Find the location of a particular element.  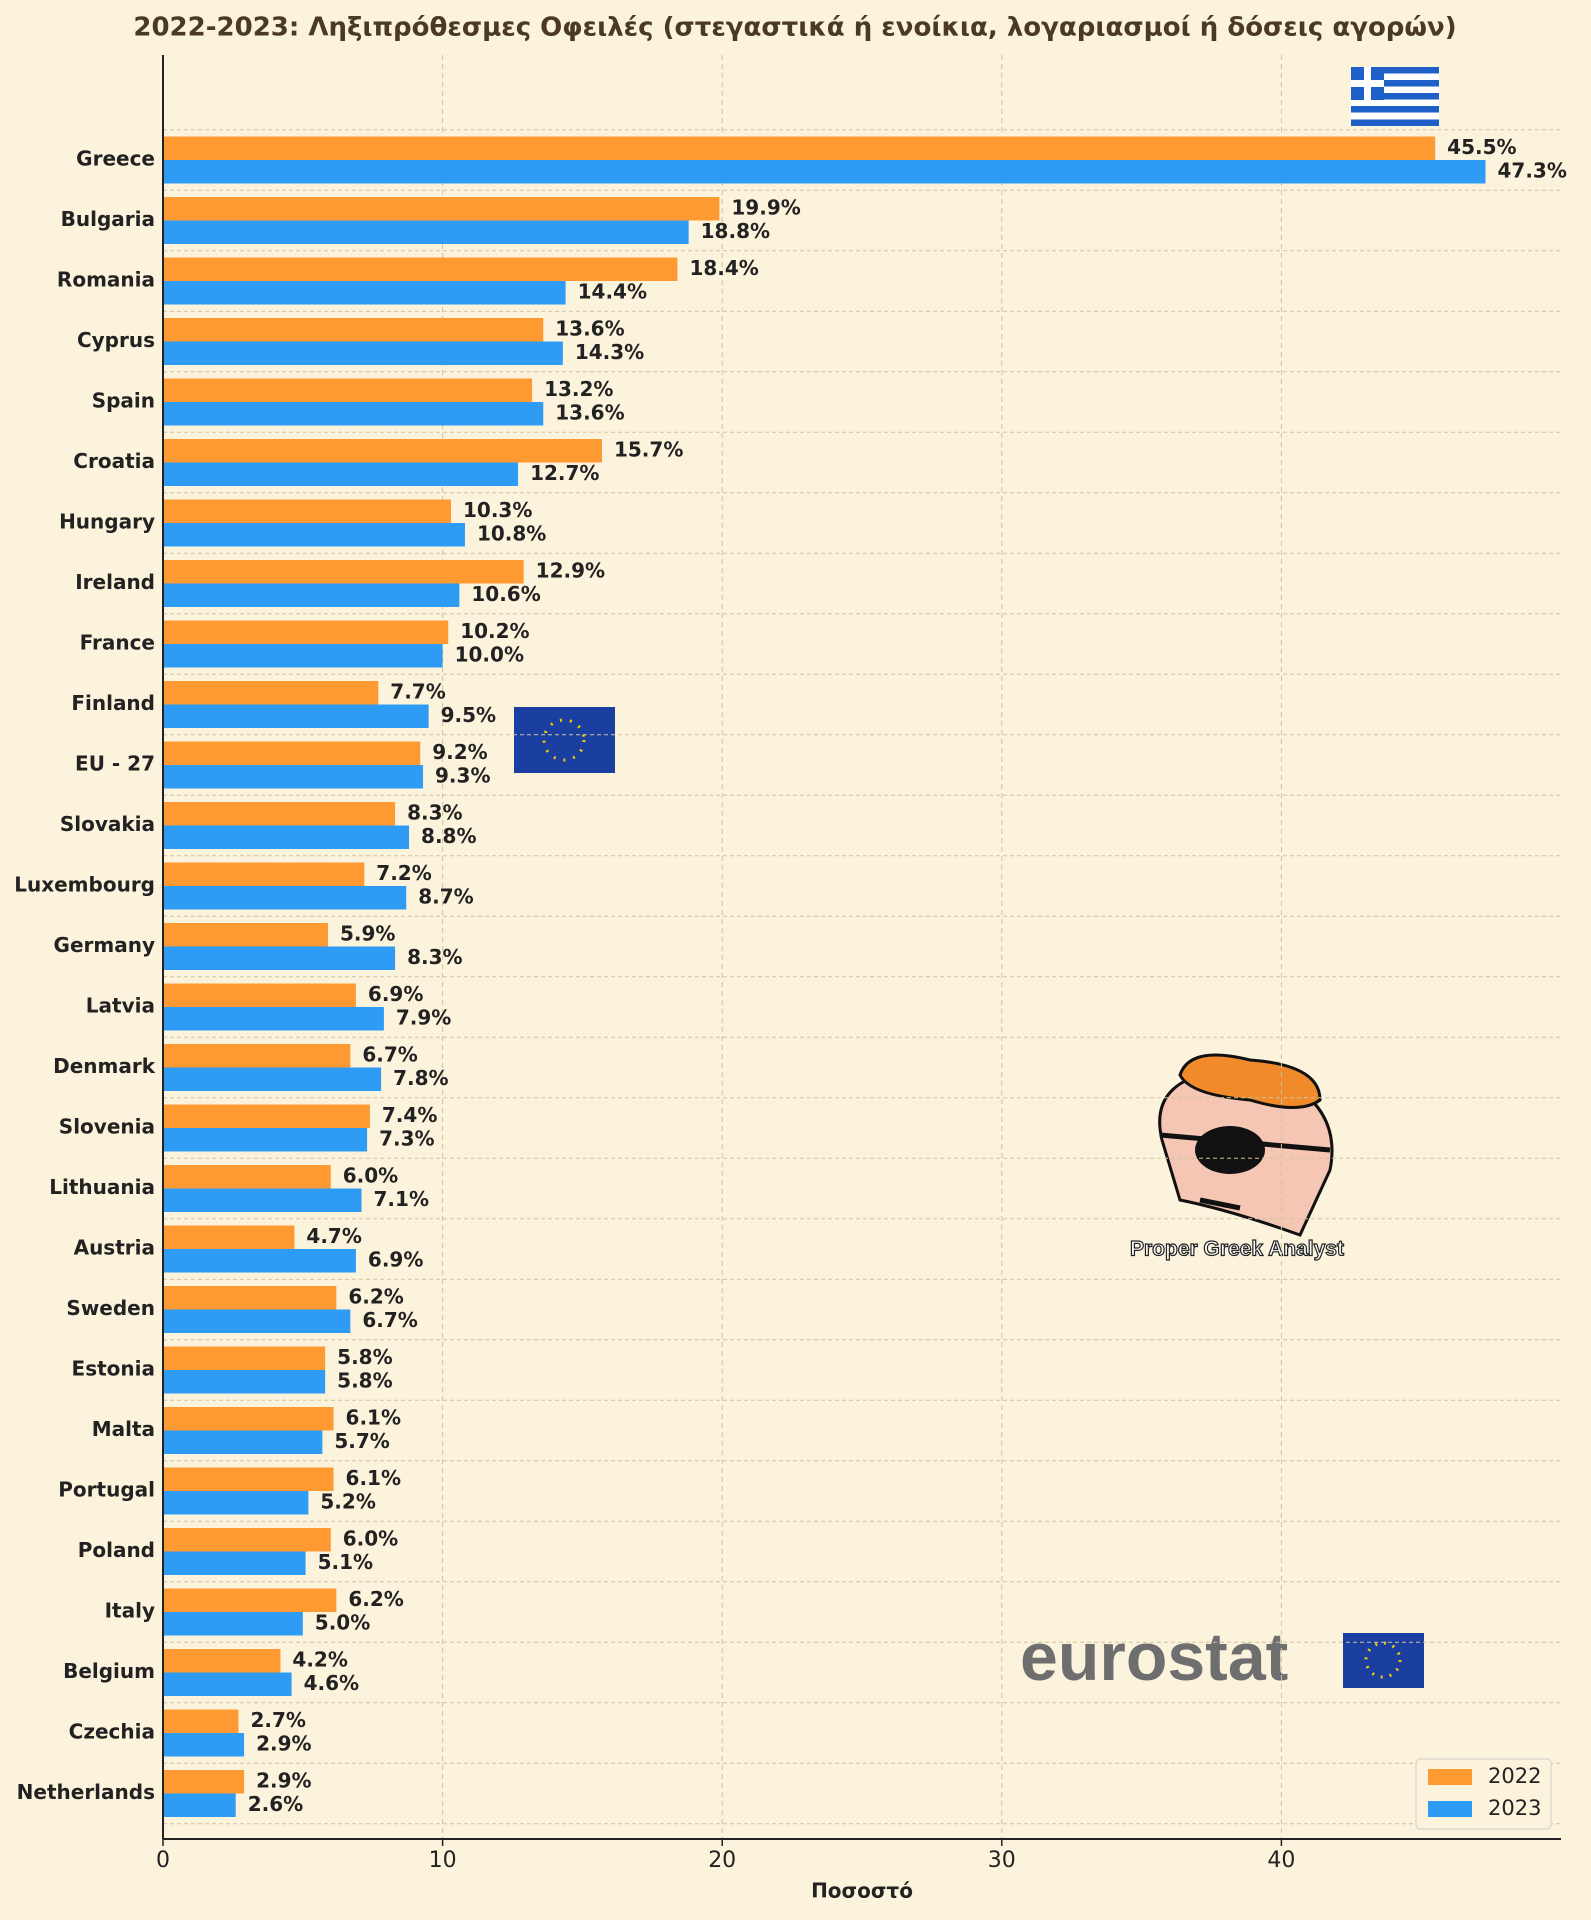

value-label: 7.9% is located at coordinates (423, 1017).